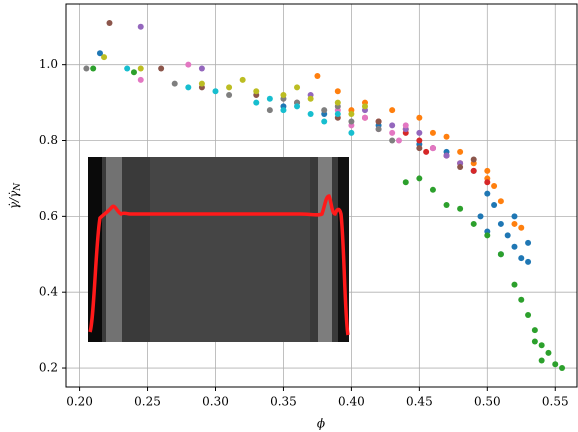 Image resolution: width=578 pixels, height=432 pixels. Describe the element at coordinates (18, 187) in the screenshot. I see `y-axis-label-sub: N` at that location.